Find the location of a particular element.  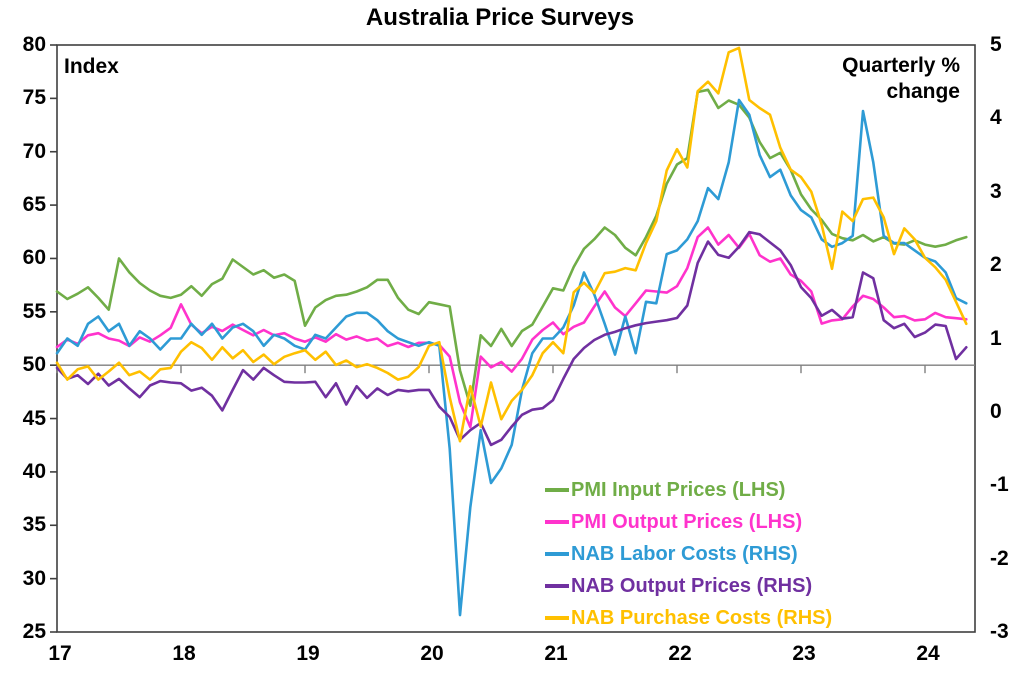

legend-item: PMI Input Prices (LHS) is located at coordinates (688, 490).